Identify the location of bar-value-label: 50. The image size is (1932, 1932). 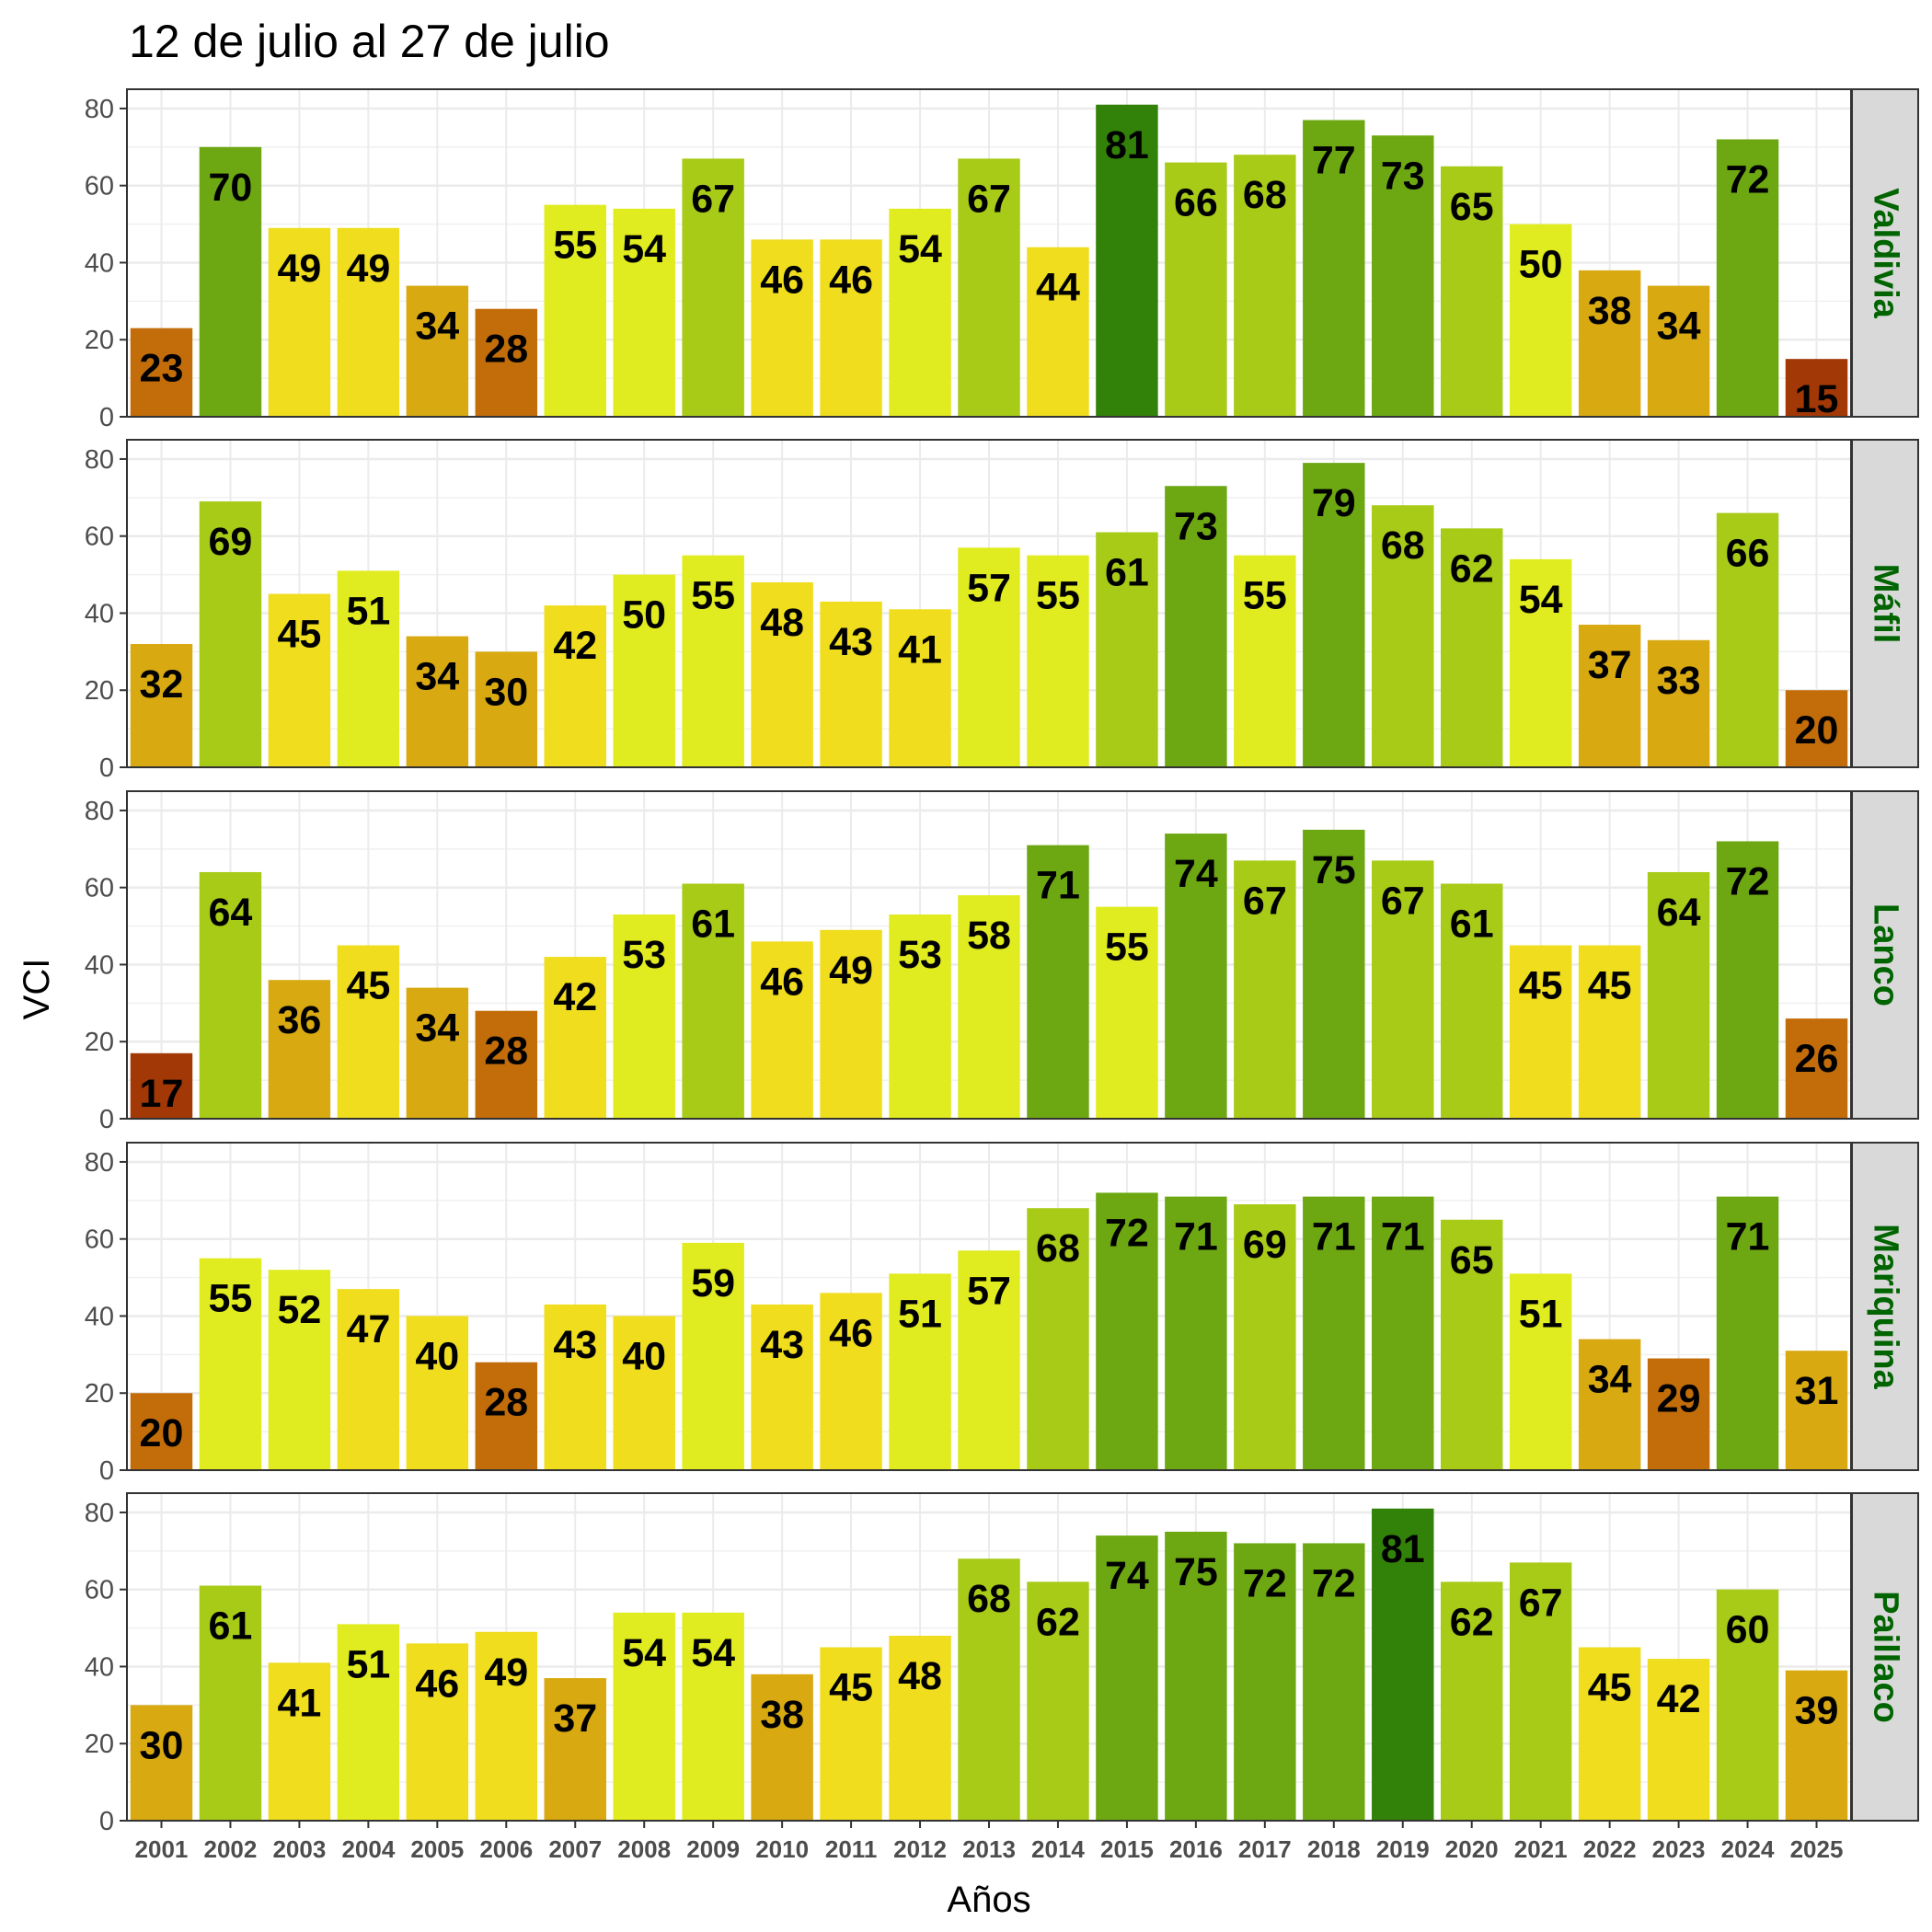
(1541, 265).